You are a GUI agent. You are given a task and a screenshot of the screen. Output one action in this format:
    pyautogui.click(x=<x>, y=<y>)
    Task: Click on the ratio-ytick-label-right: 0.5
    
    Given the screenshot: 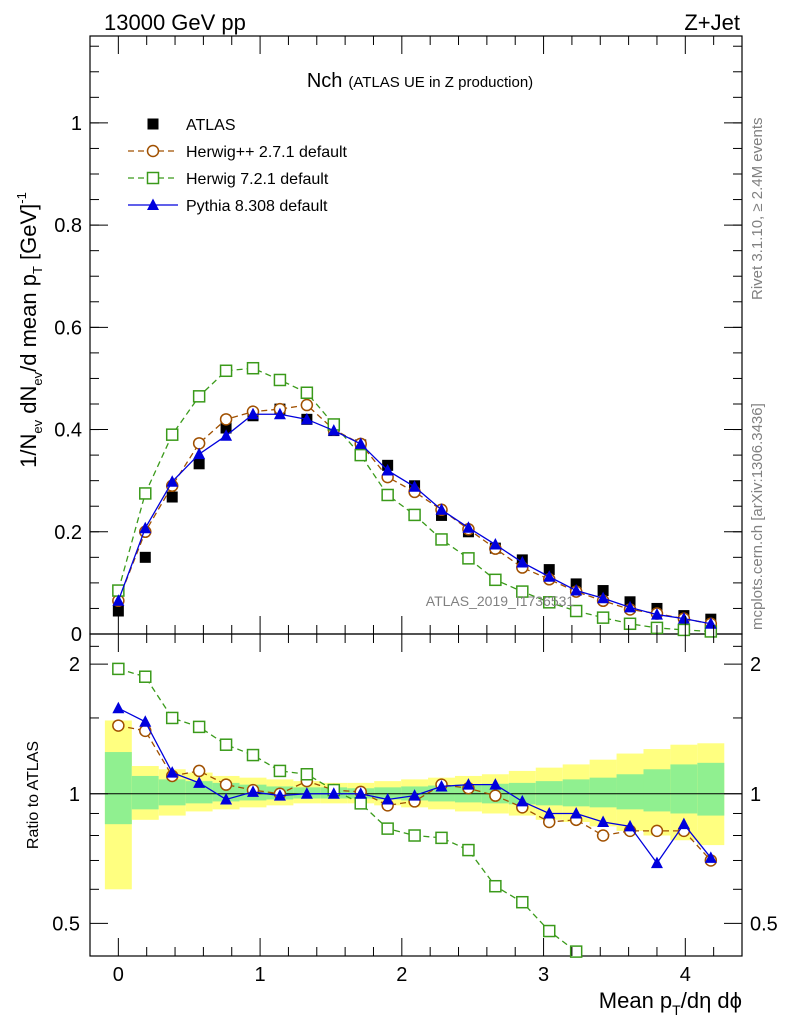 What is the action you would take?
    pyautogui.click(x=764, y=924)
    